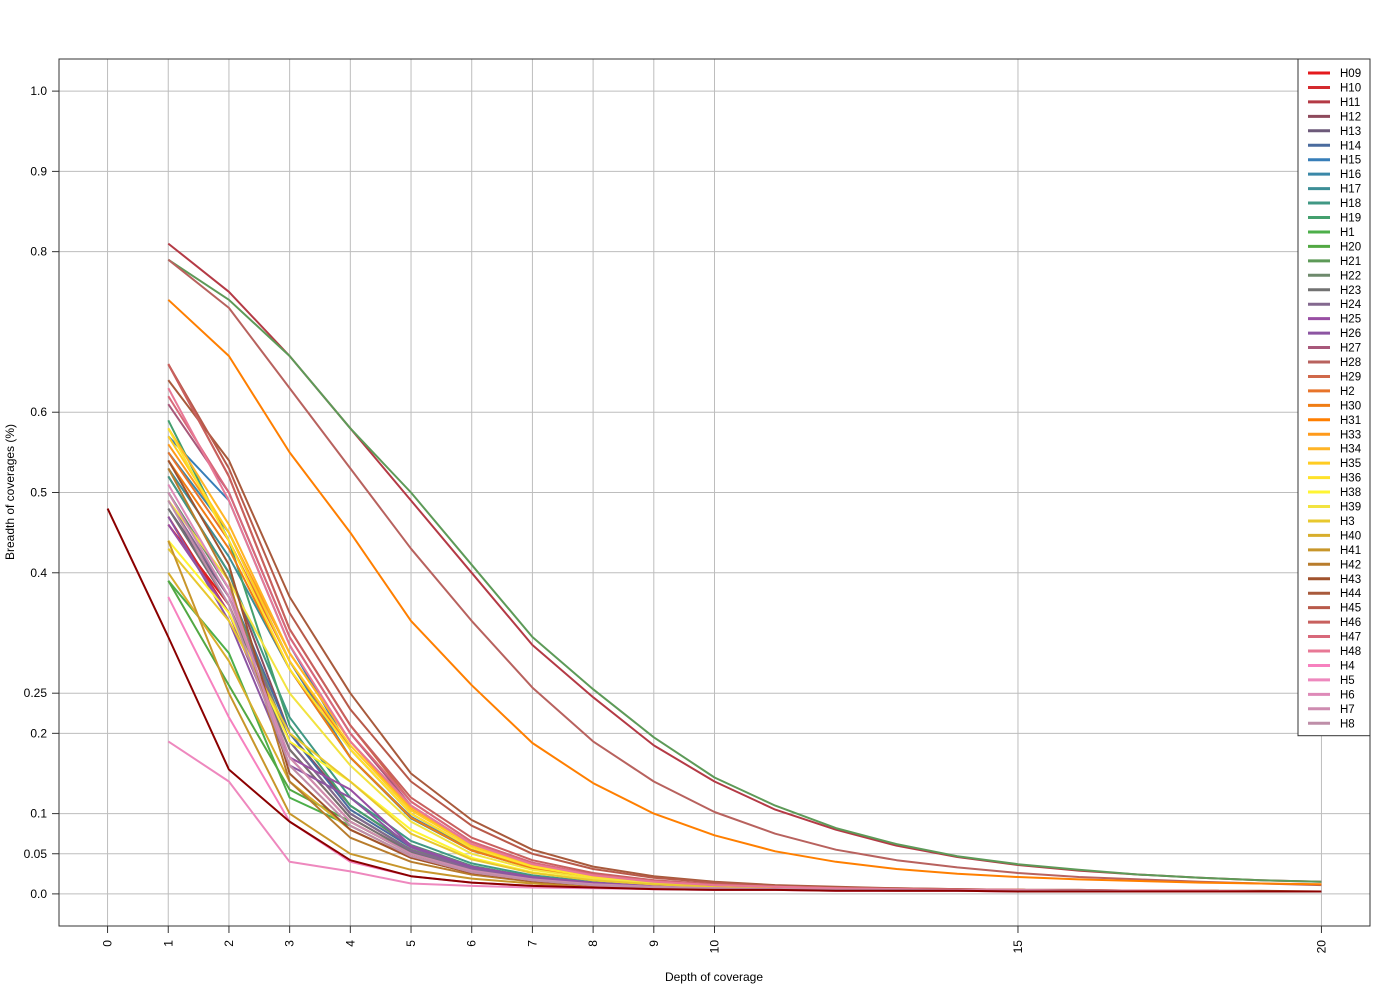 The width and height of the screenshot is (1400, 1000). What do you see at coordinates (1350, 291) in the screenshot?
I see `legend-label: H23` at bounding box center [1350, 291].